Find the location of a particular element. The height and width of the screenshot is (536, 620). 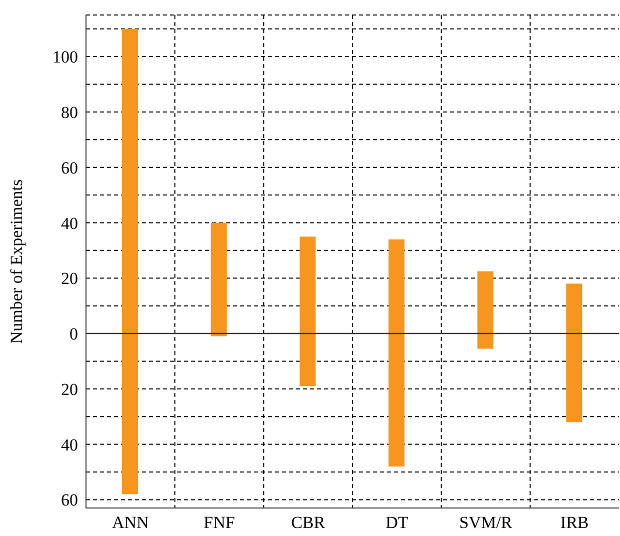

x-tick-label: IRB is located at coordinates (574, 522).